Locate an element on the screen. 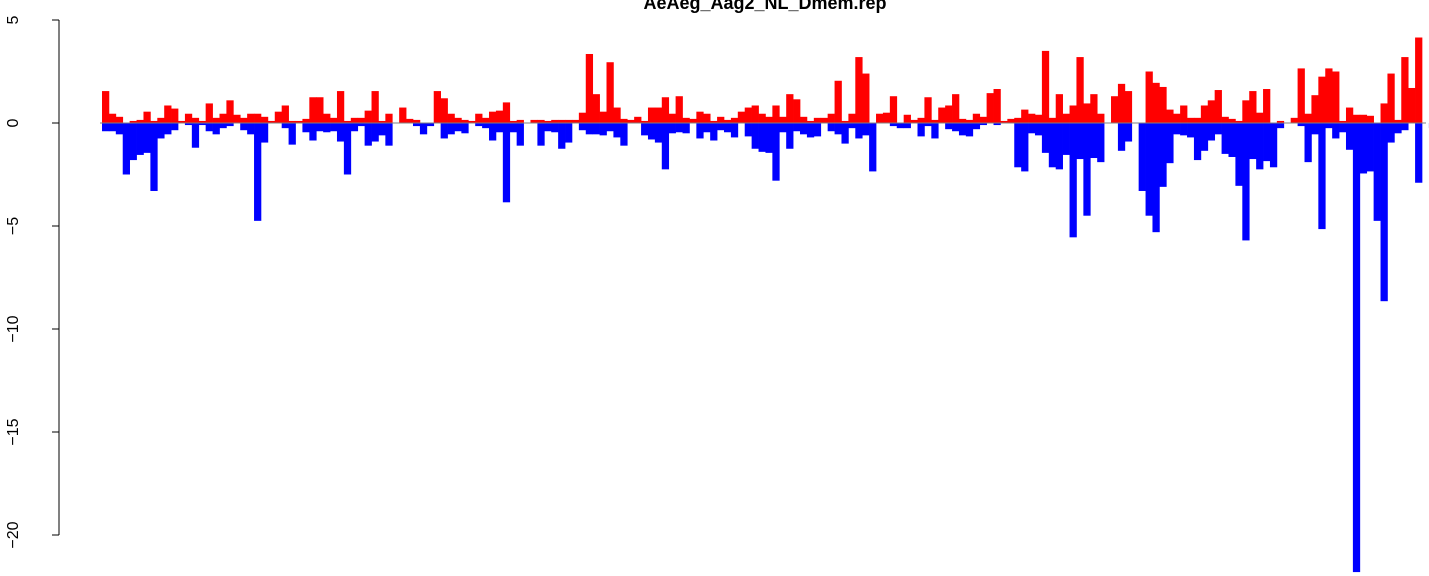 The width and height of the screenshot is (1429, 576). y-tick-label: −10 is located at coordinates (13, 328).